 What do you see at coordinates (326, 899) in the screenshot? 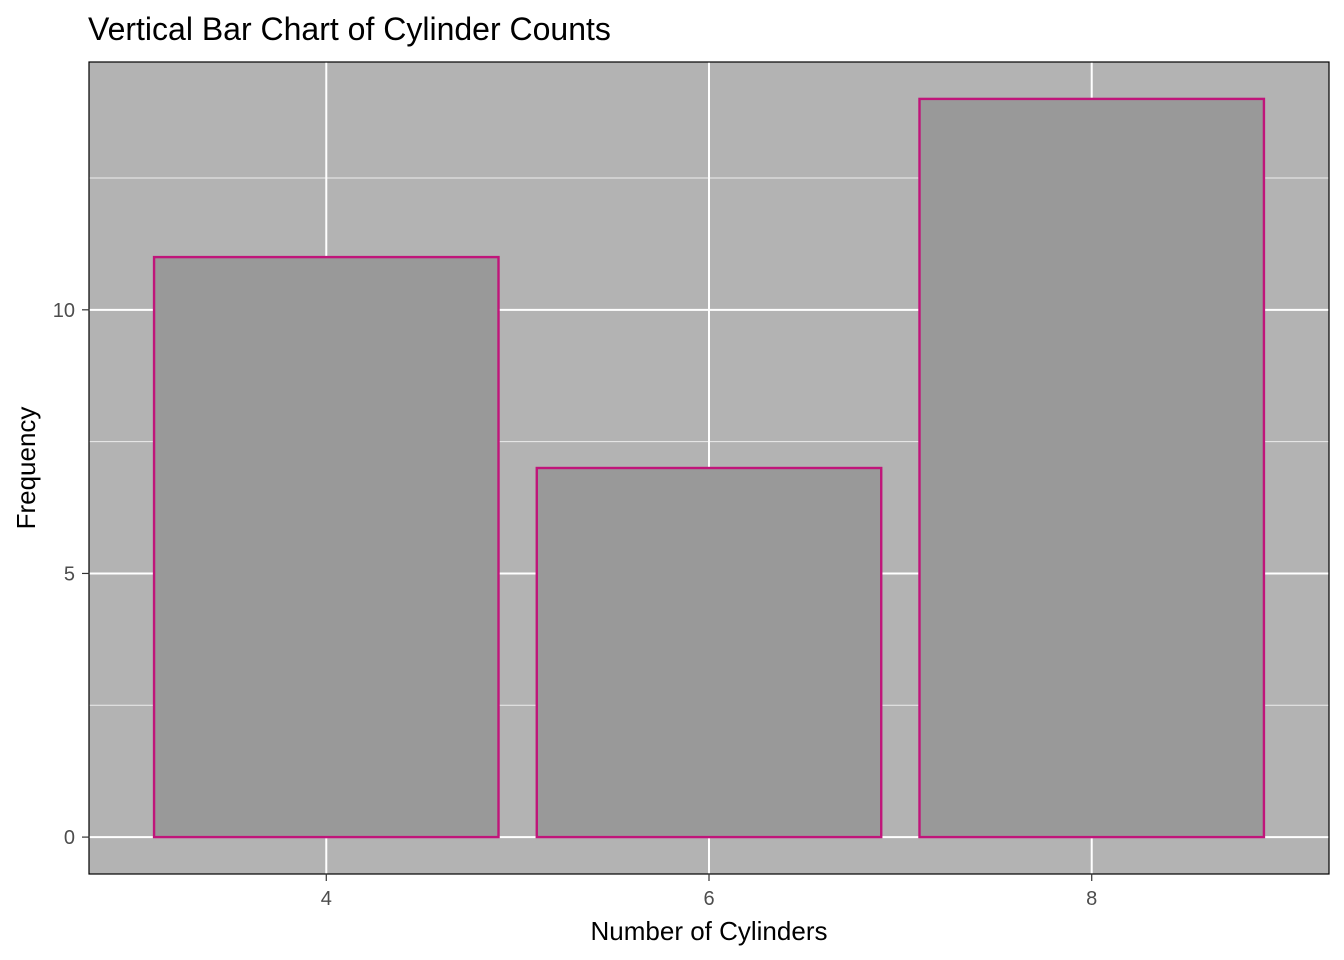
I see `x-tick-label: 4` at bounding box center [326, 899].